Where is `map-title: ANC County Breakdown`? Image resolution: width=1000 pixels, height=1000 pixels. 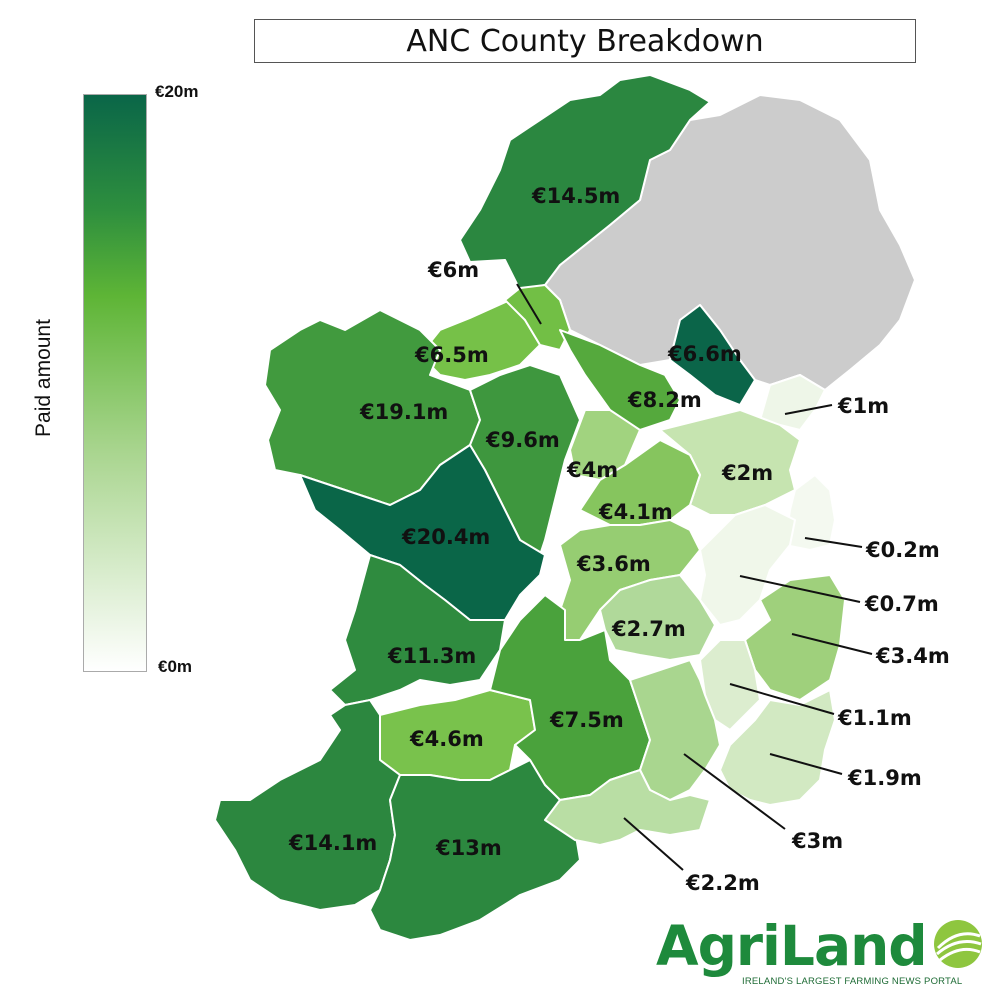
map-title: ANC County Breakdown is located at coordinates (585, 41).